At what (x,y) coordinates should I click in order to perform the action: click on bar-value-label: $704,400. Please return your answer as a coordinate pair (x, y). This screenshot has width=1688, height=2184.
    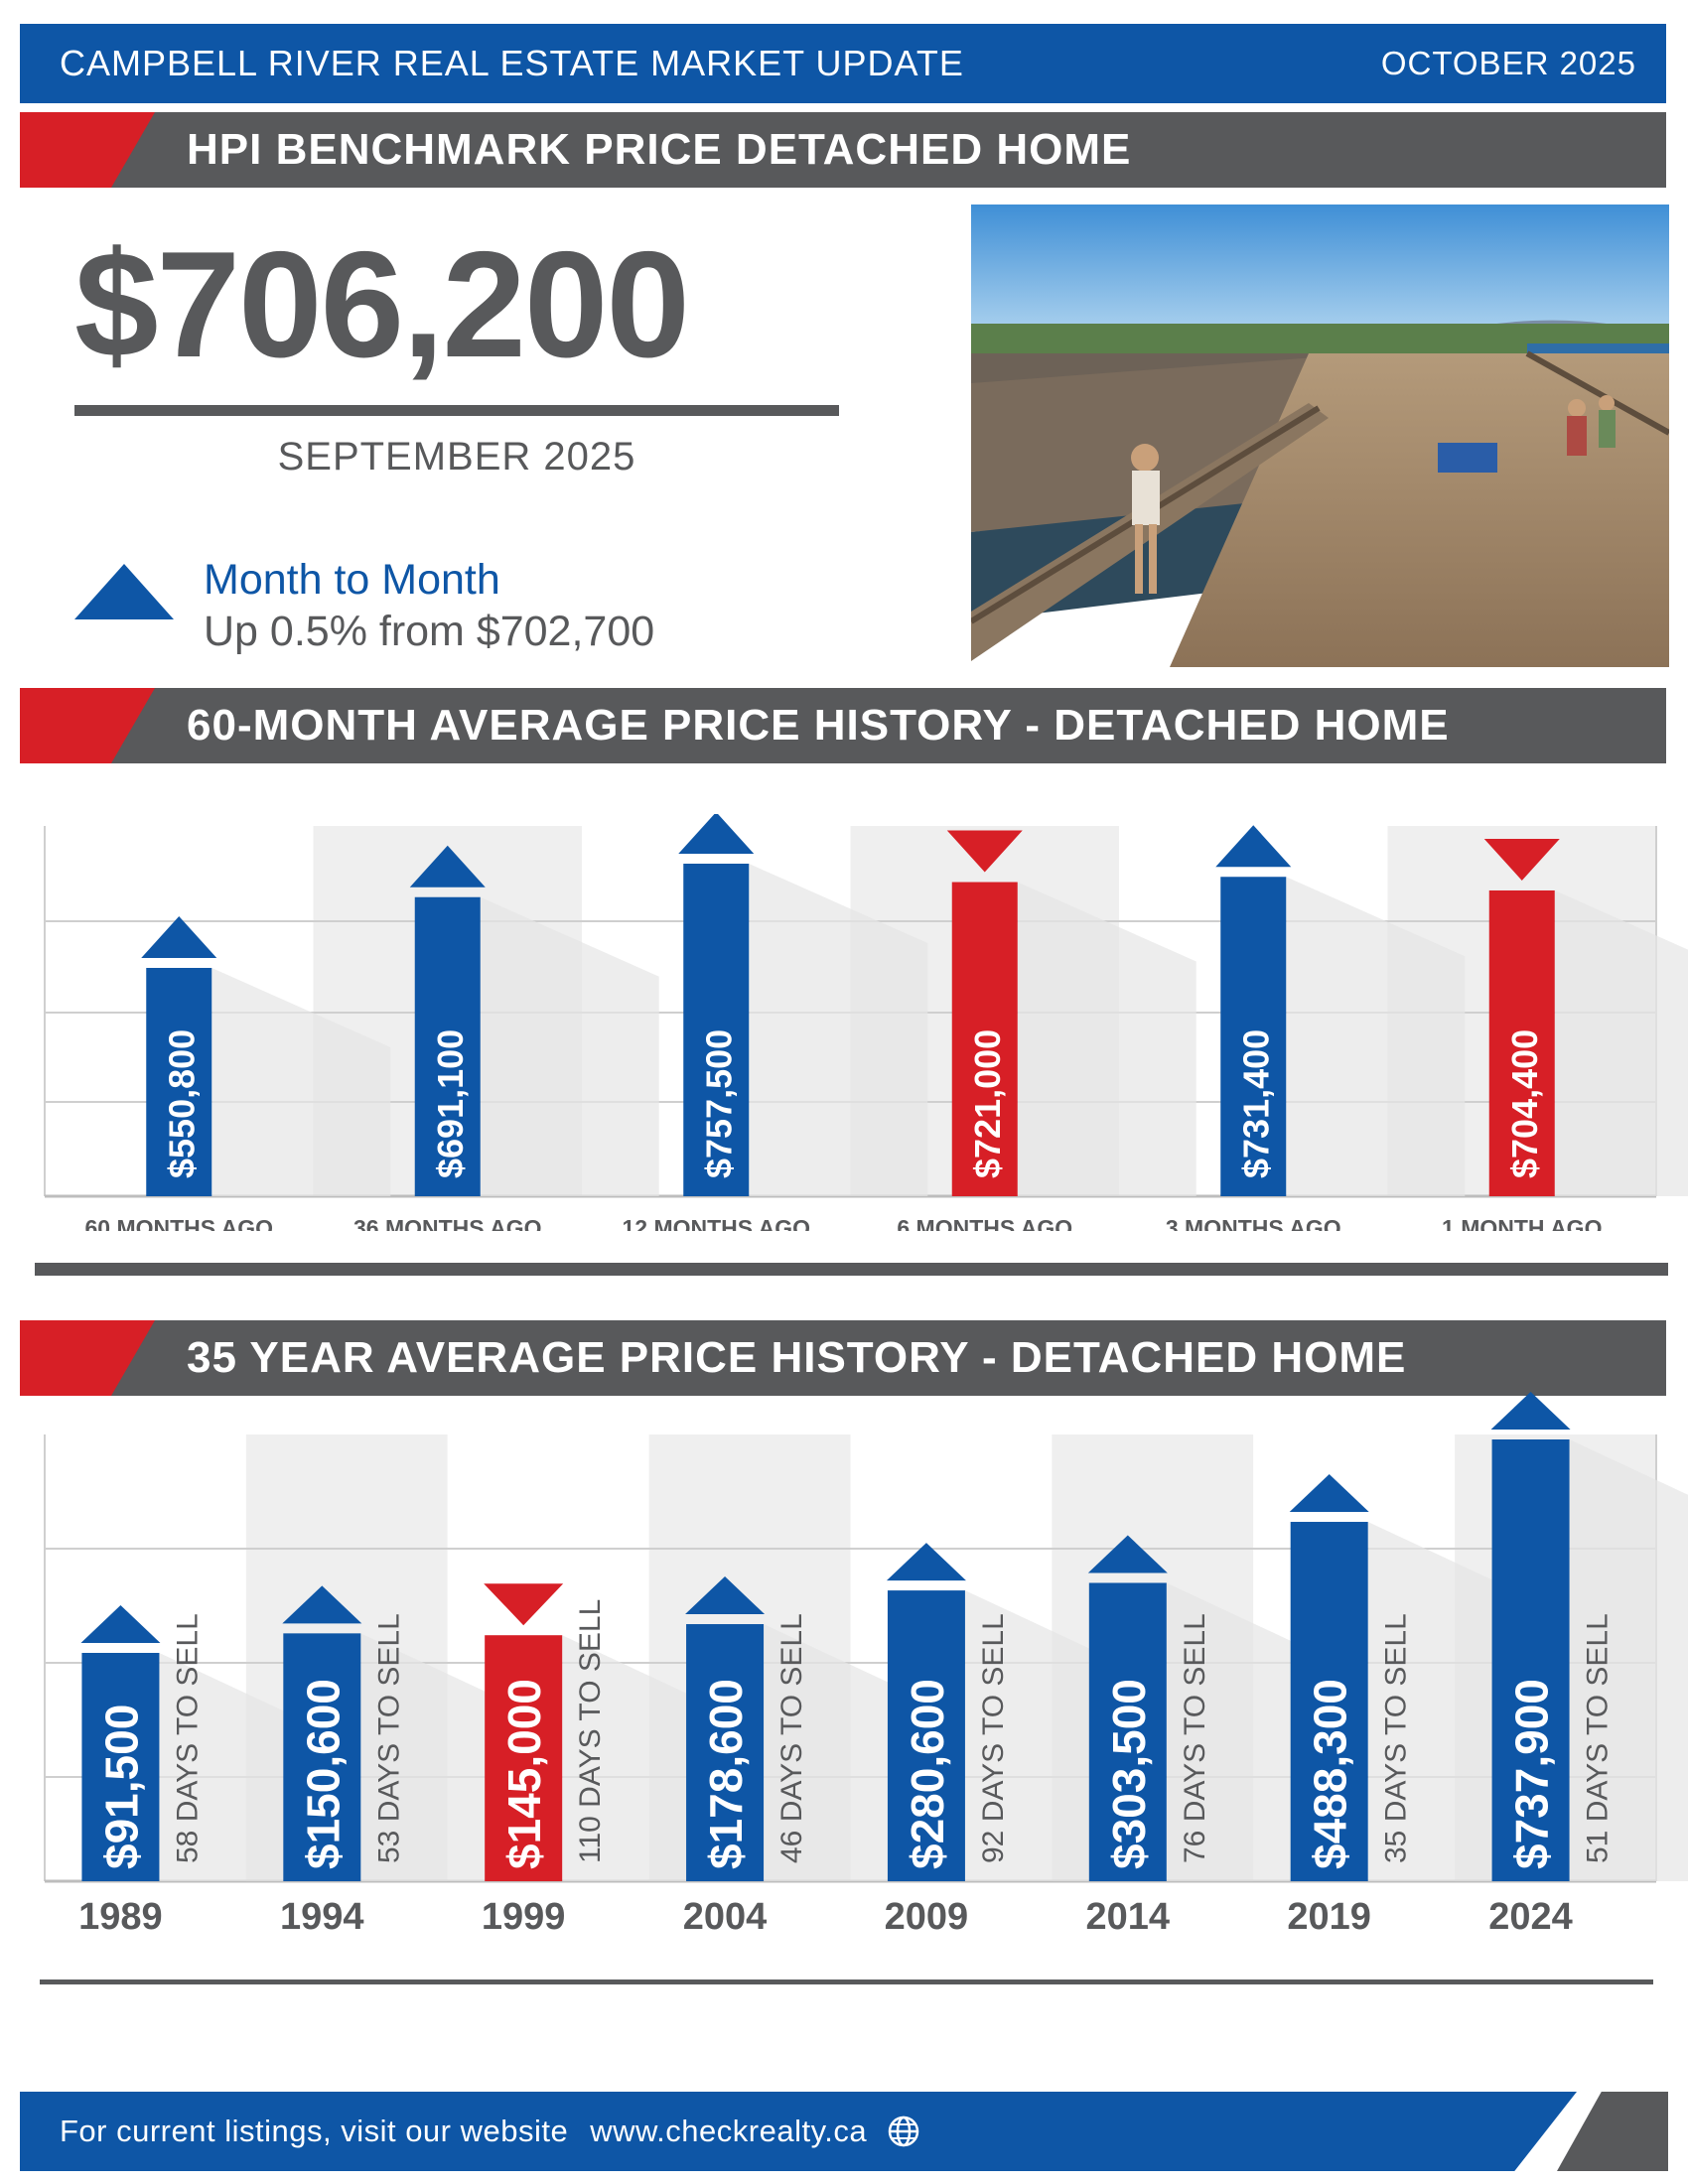
    Looking at the image, I should click on (1524, 1103).